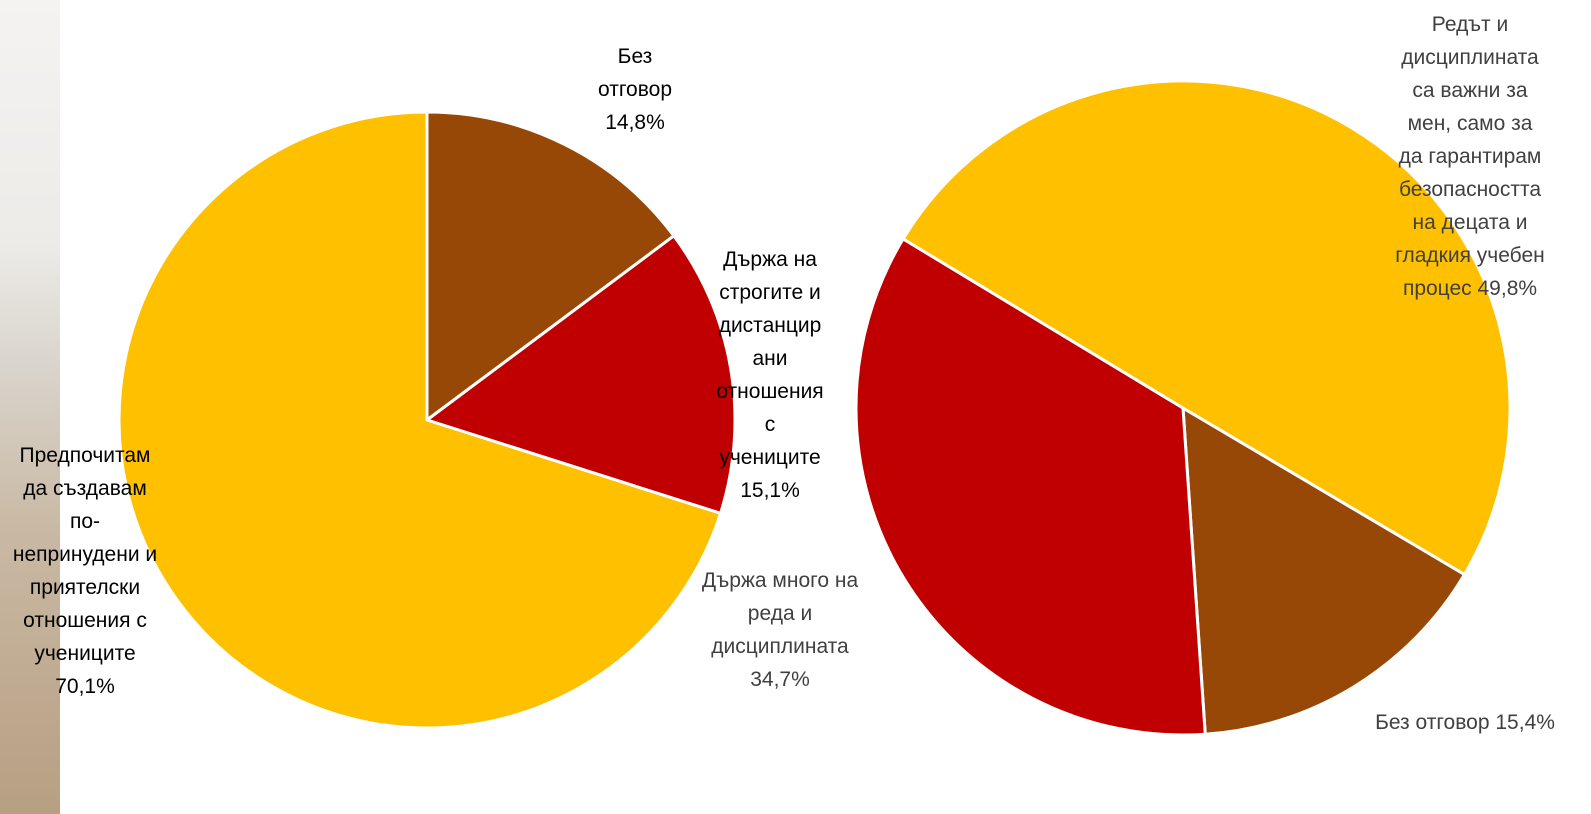  I want to click on slice-label: Без отговор 15,4%, so click(1465, 722).